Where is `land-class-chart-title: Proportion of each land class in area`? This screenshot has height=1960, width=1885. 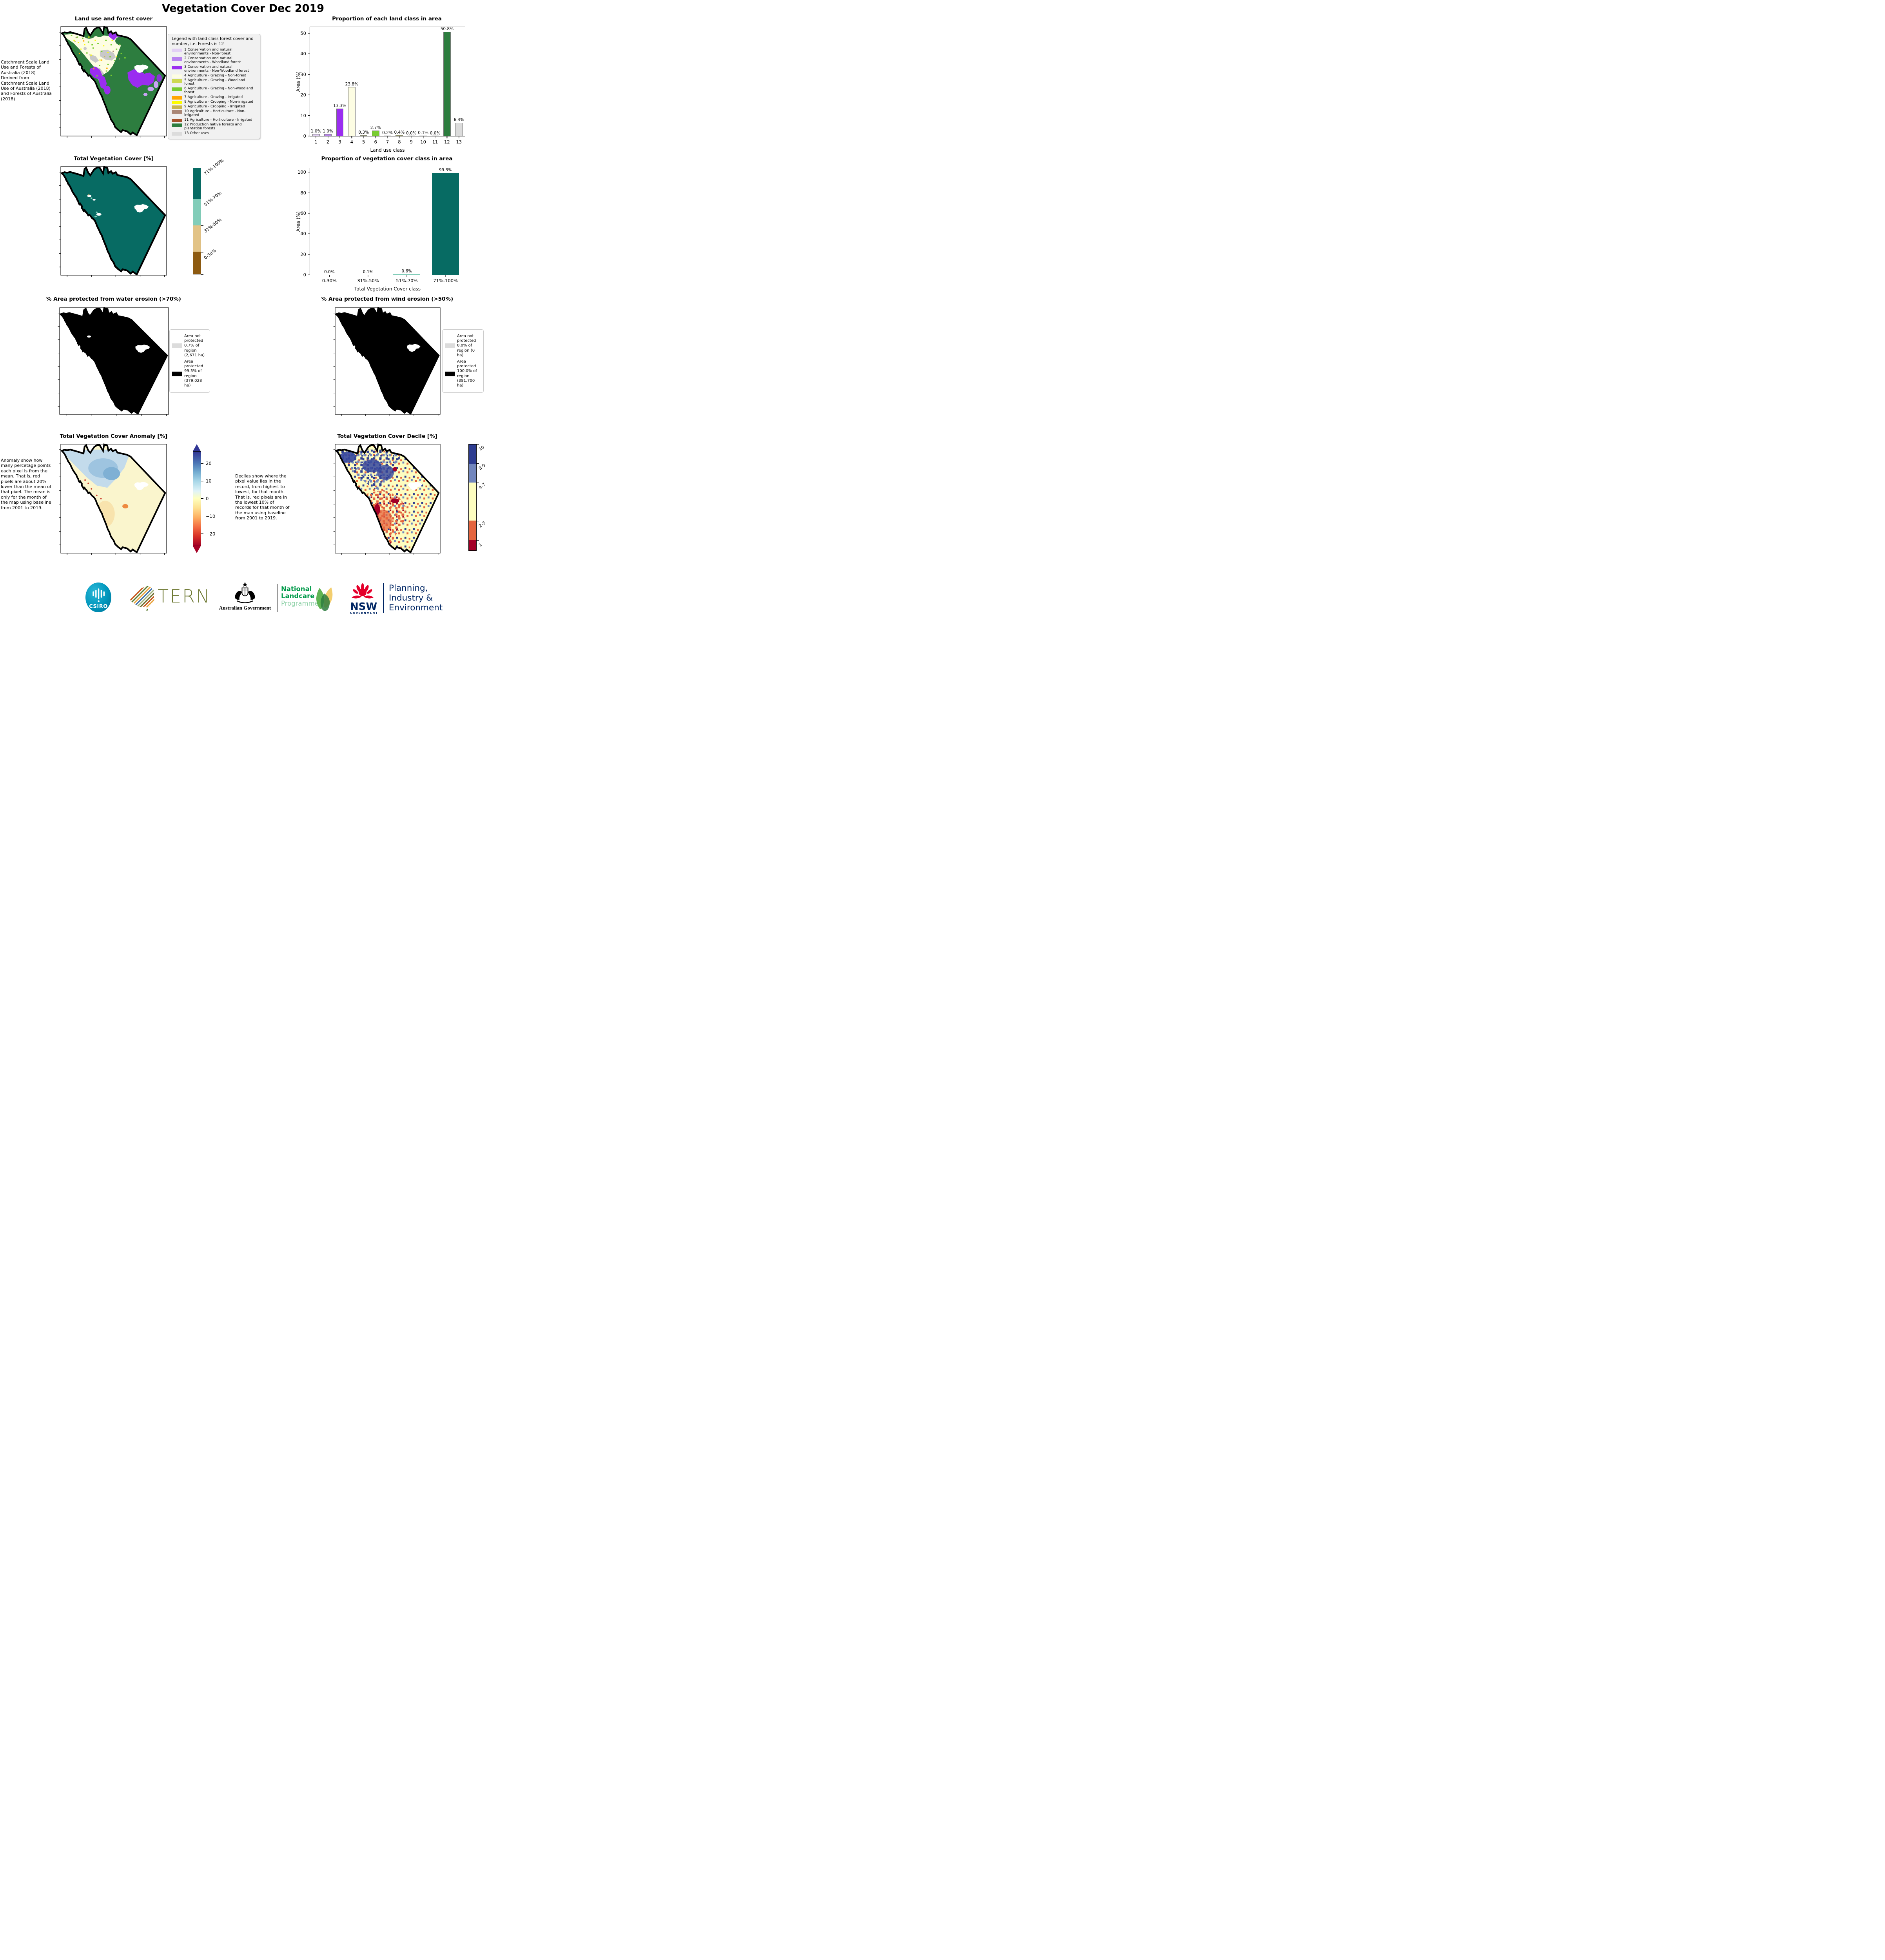 land-class-chart-title: Proportion of each land class in area is located at coordinates (387, 19).